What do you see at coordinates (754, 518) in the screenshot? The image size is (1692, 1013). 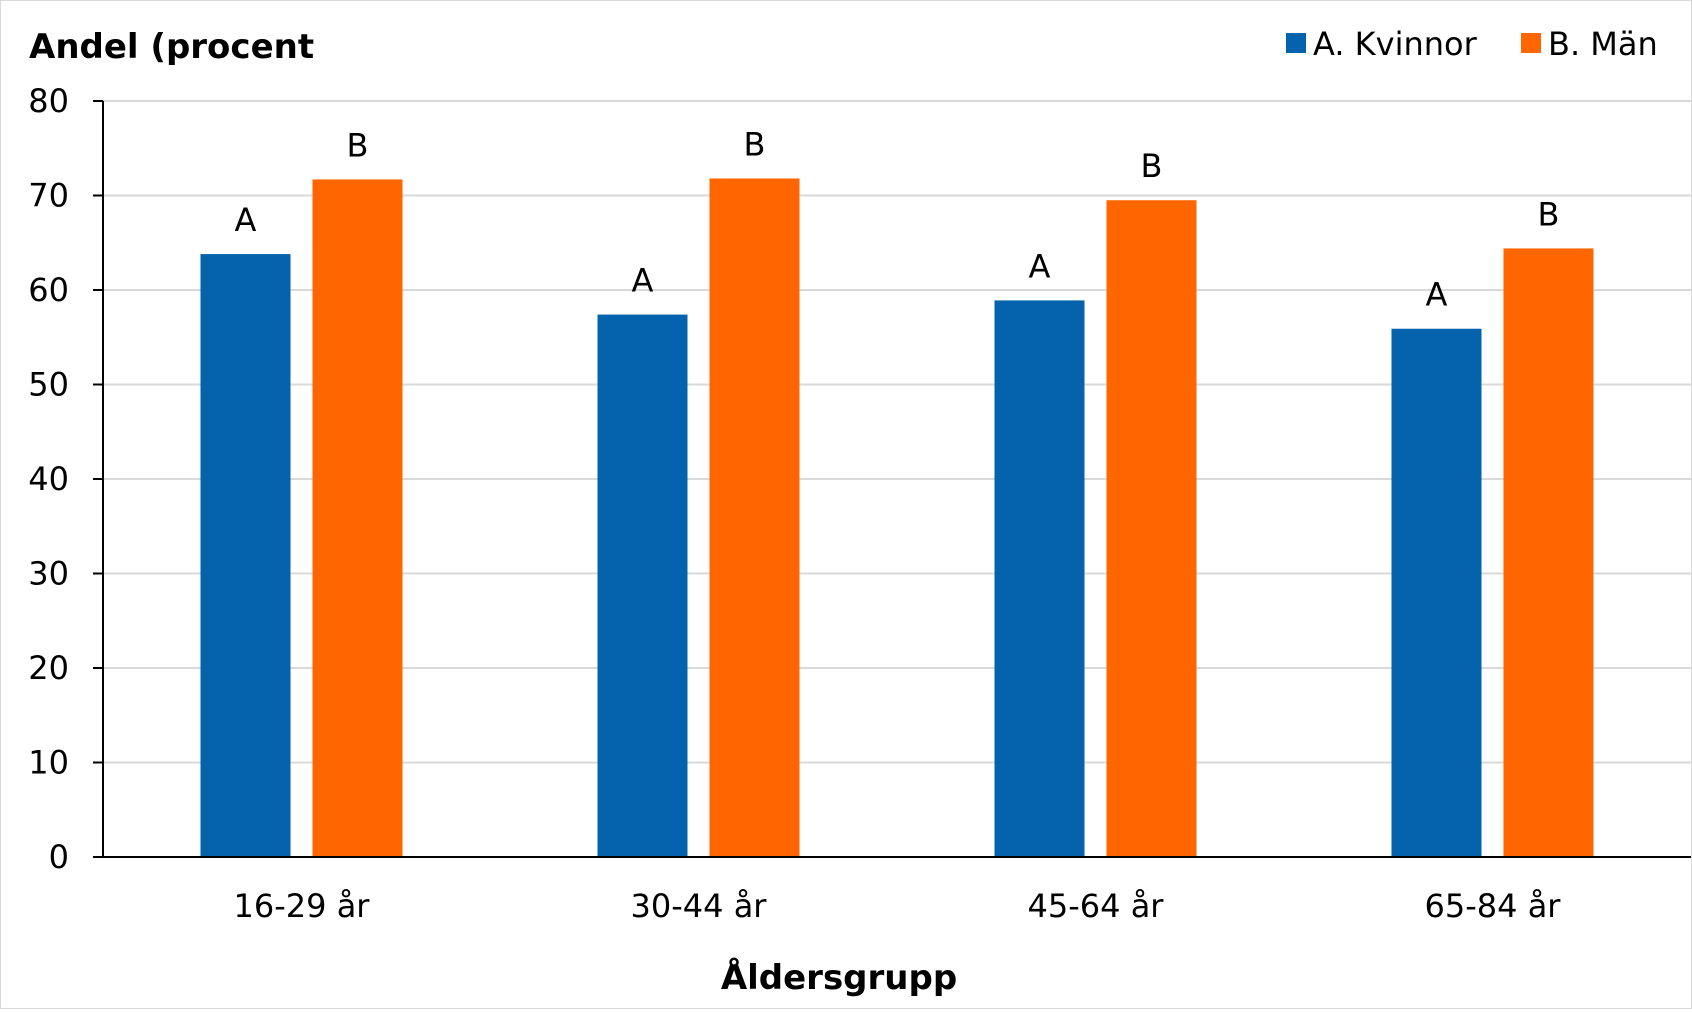 I see `bar-b-m-n-30-44-r` at bounding box center [754, 518].